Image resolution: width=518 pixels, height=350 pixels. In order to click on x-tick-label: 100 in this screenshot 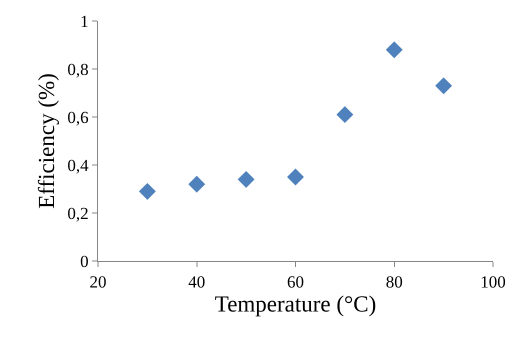, I will do `click(493, 282)`.